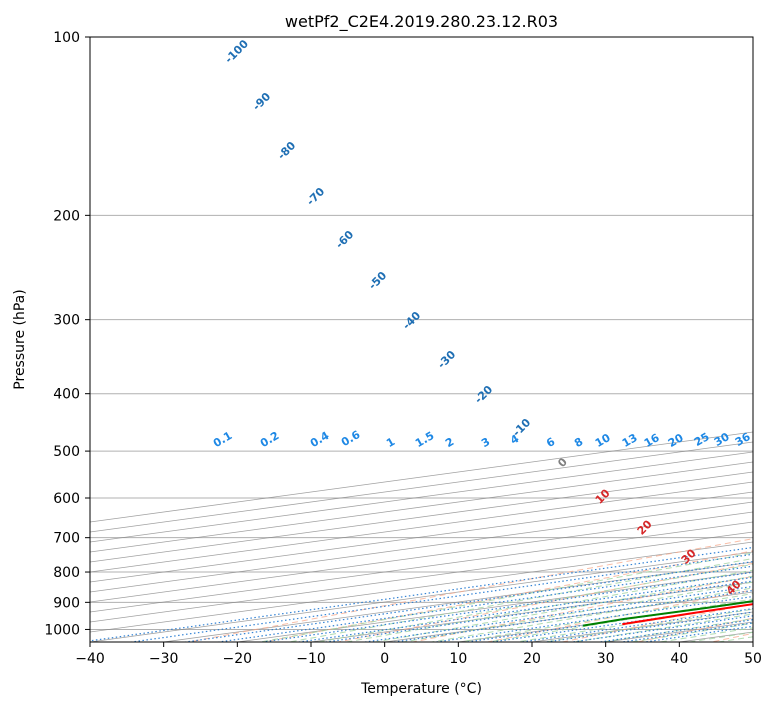  I want to click on x-tick-label: −30, so click(164, 659).